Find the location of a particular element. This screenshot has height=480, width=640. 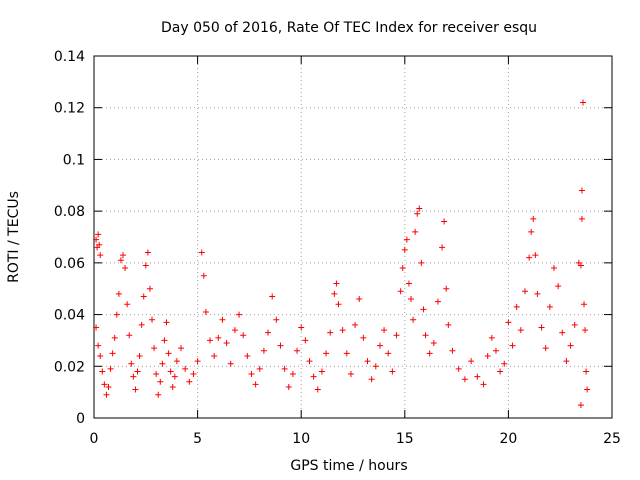

y-tick-label: 0.04 is located at coordinates (69, 316).